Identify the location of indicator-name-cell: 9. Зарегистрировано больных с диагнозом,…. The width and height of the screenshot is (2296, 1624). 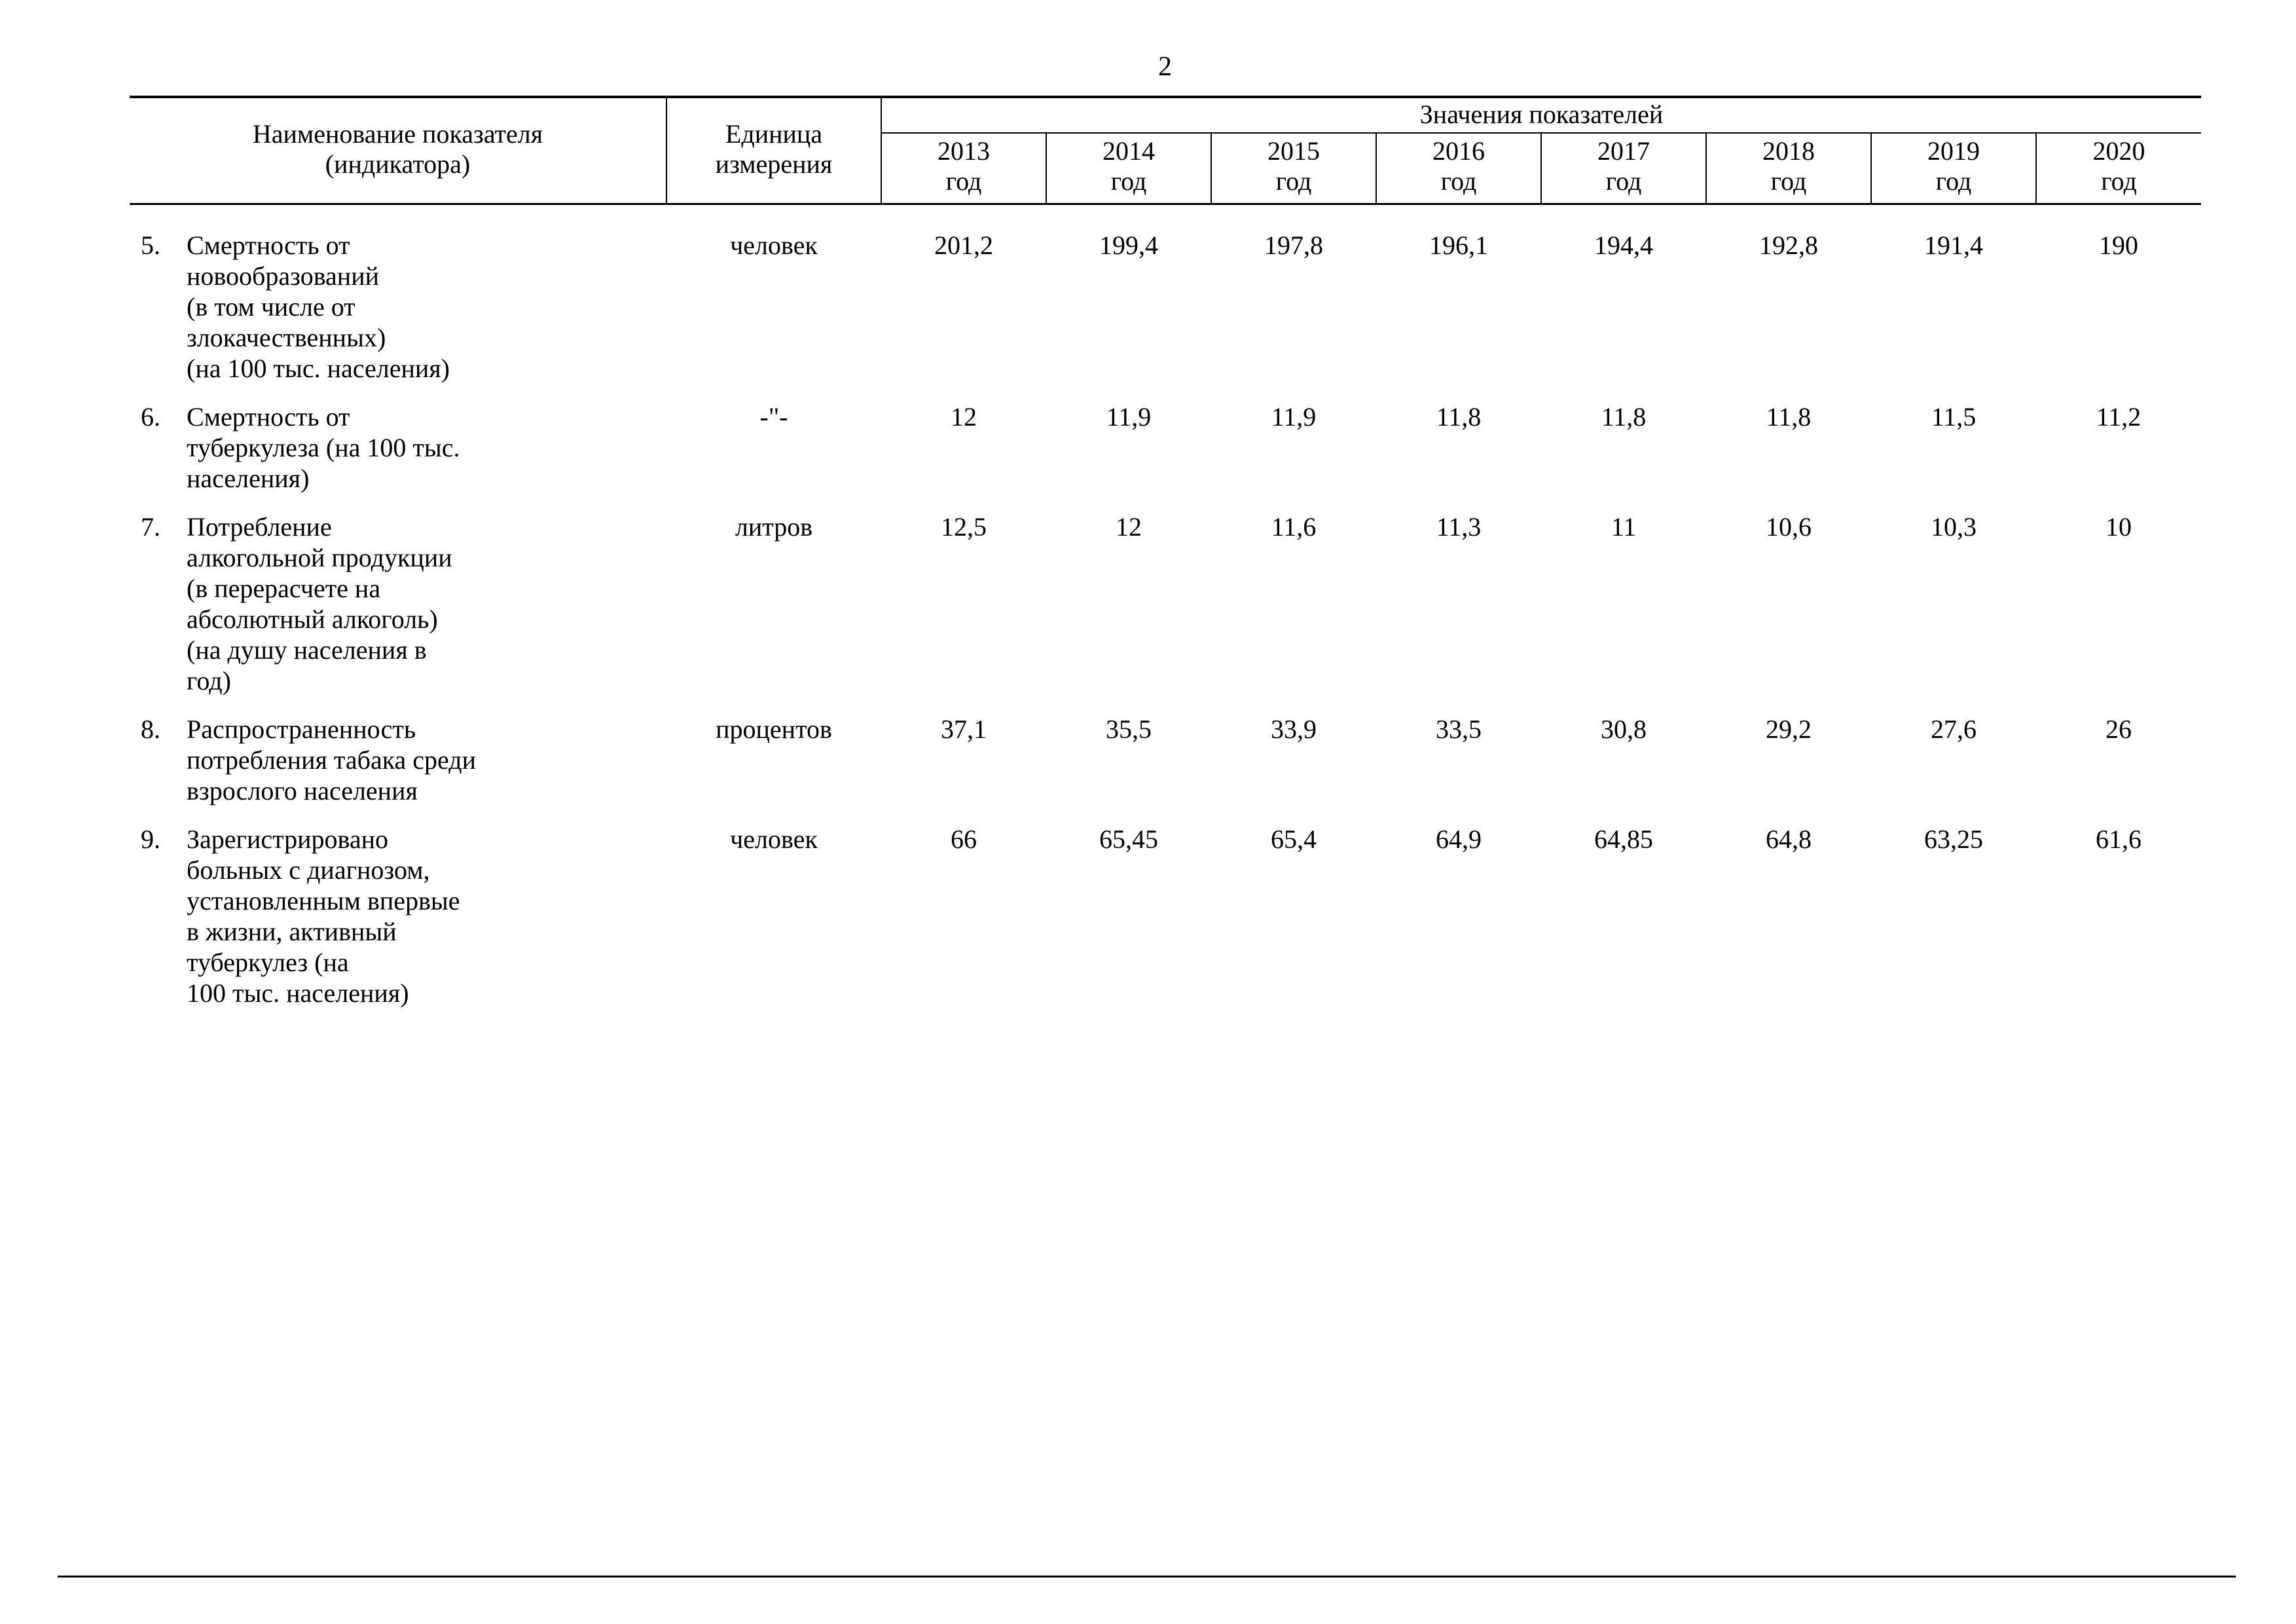
(398, 908).